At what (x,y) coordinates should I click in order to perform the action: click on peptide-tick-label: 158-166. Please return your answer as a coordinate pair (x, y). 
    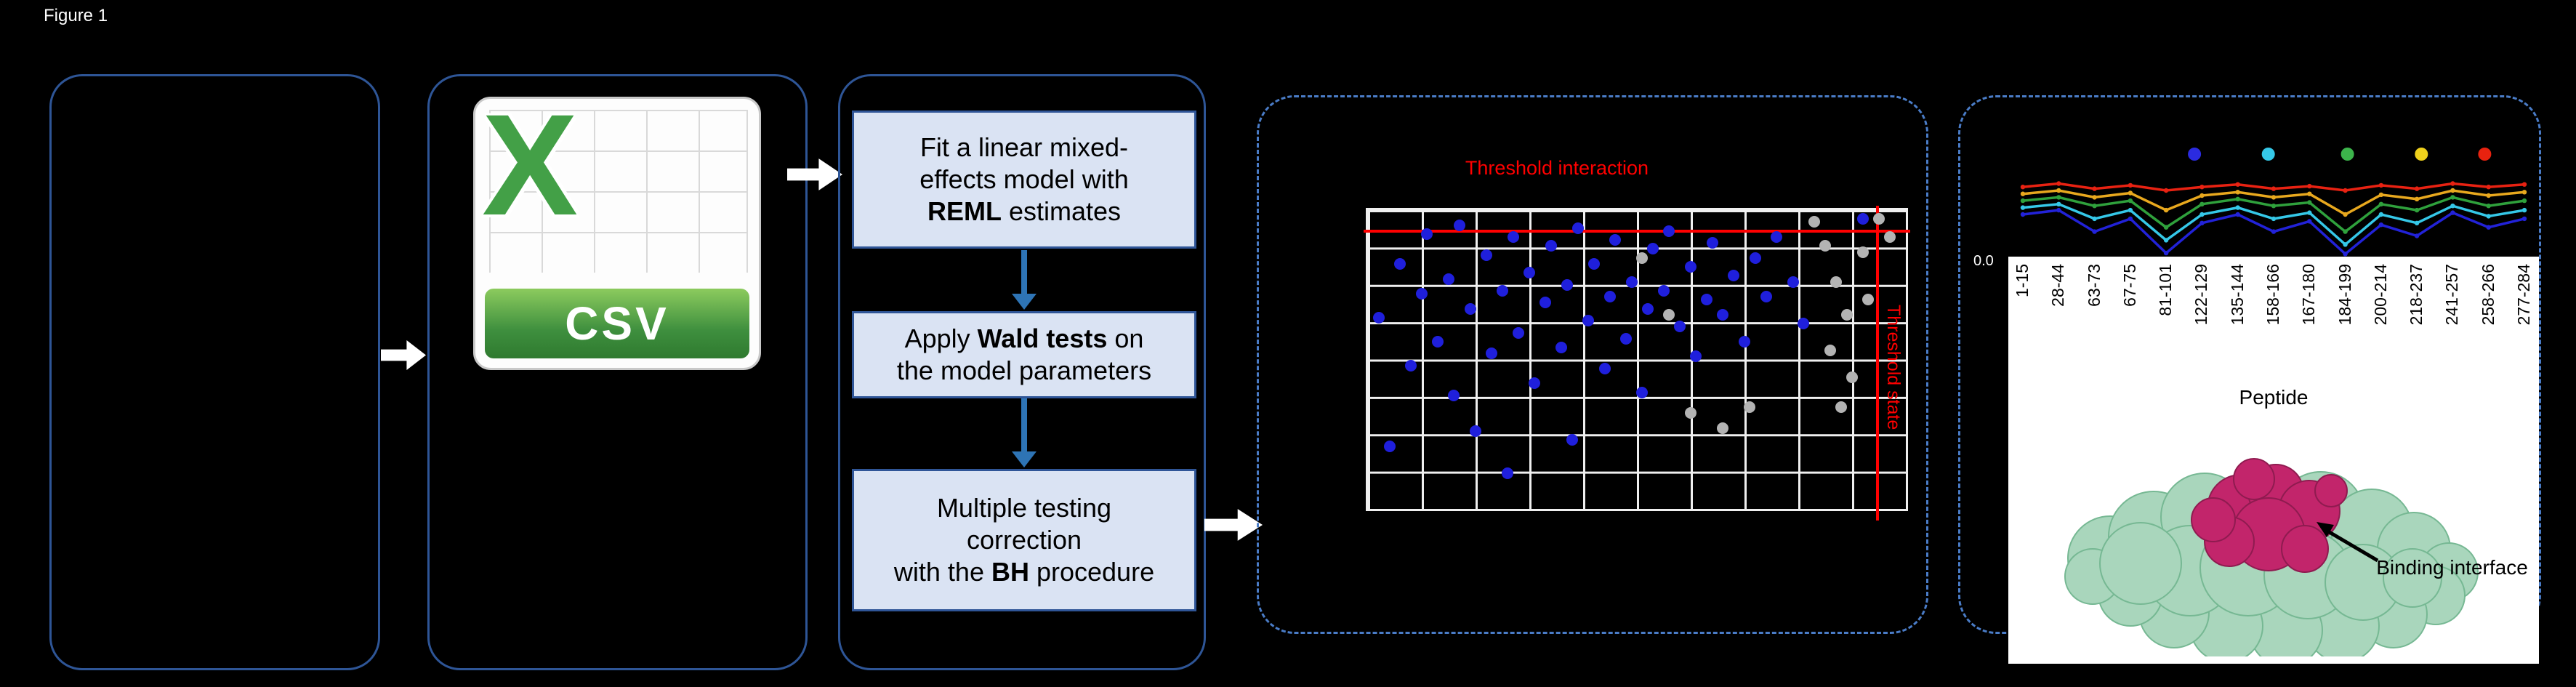
    Looking at the image, I should click on (2272, 295).